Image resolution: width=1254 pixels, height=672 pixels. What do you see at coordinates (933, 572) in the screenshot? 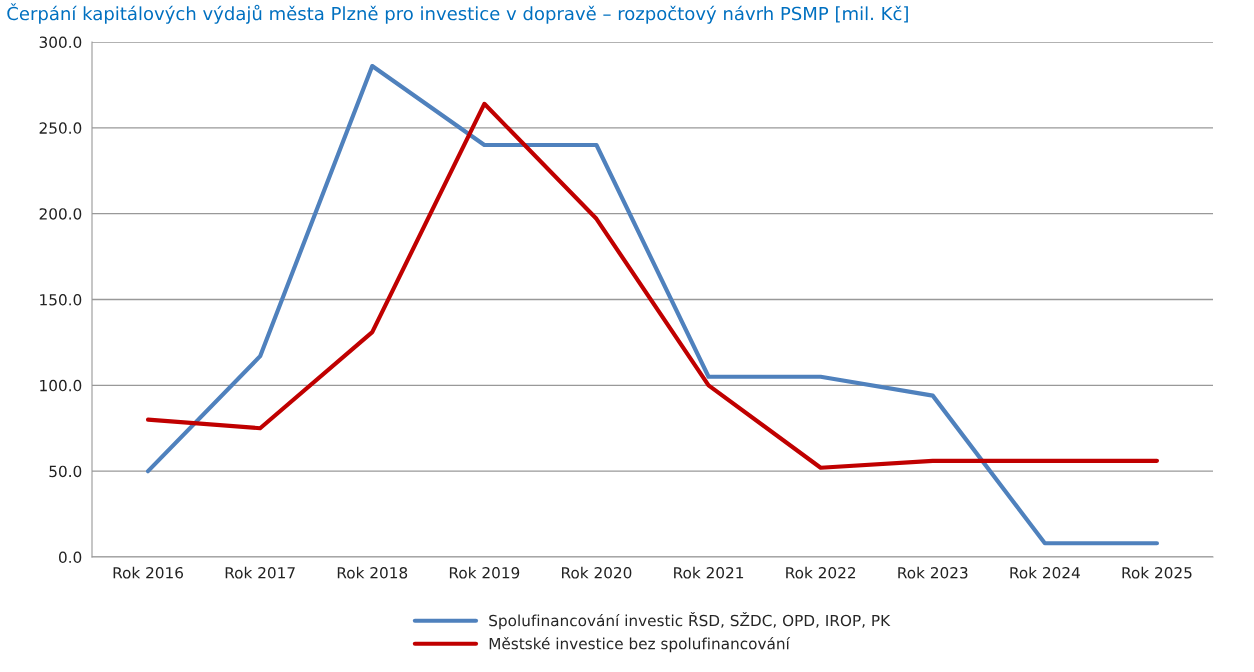
I see `x-tick-label: Rok 2023` at bounding box center [933, 572].